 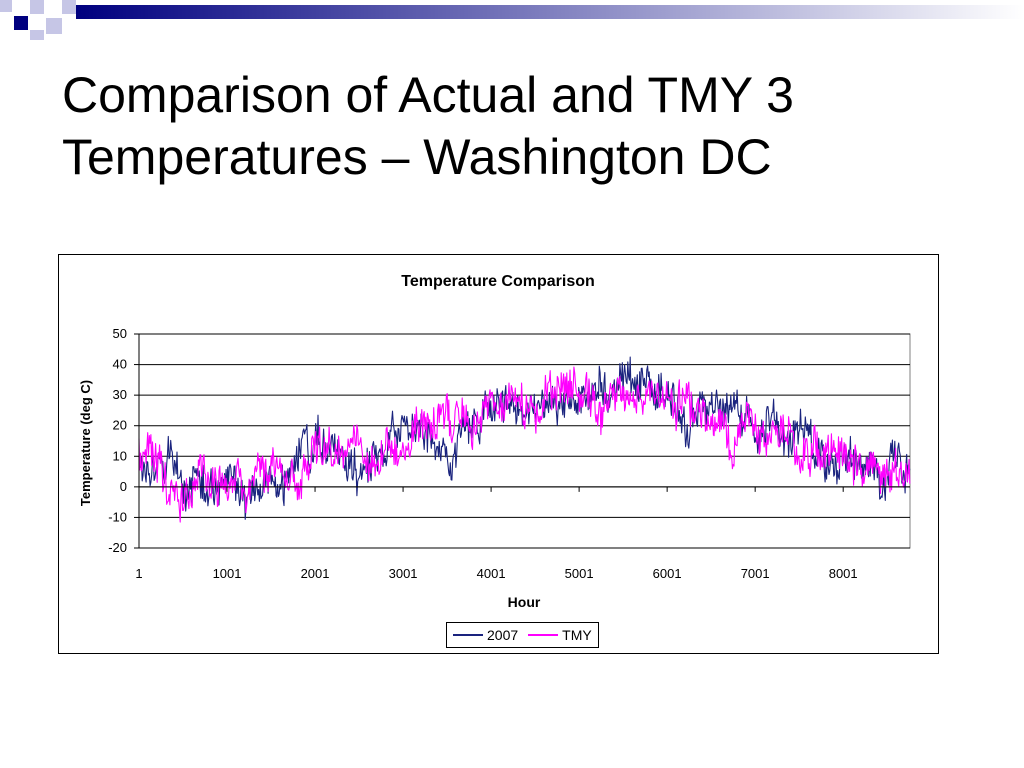 I want to click on x-tick-label: 6001, so click(x=667, y=573).